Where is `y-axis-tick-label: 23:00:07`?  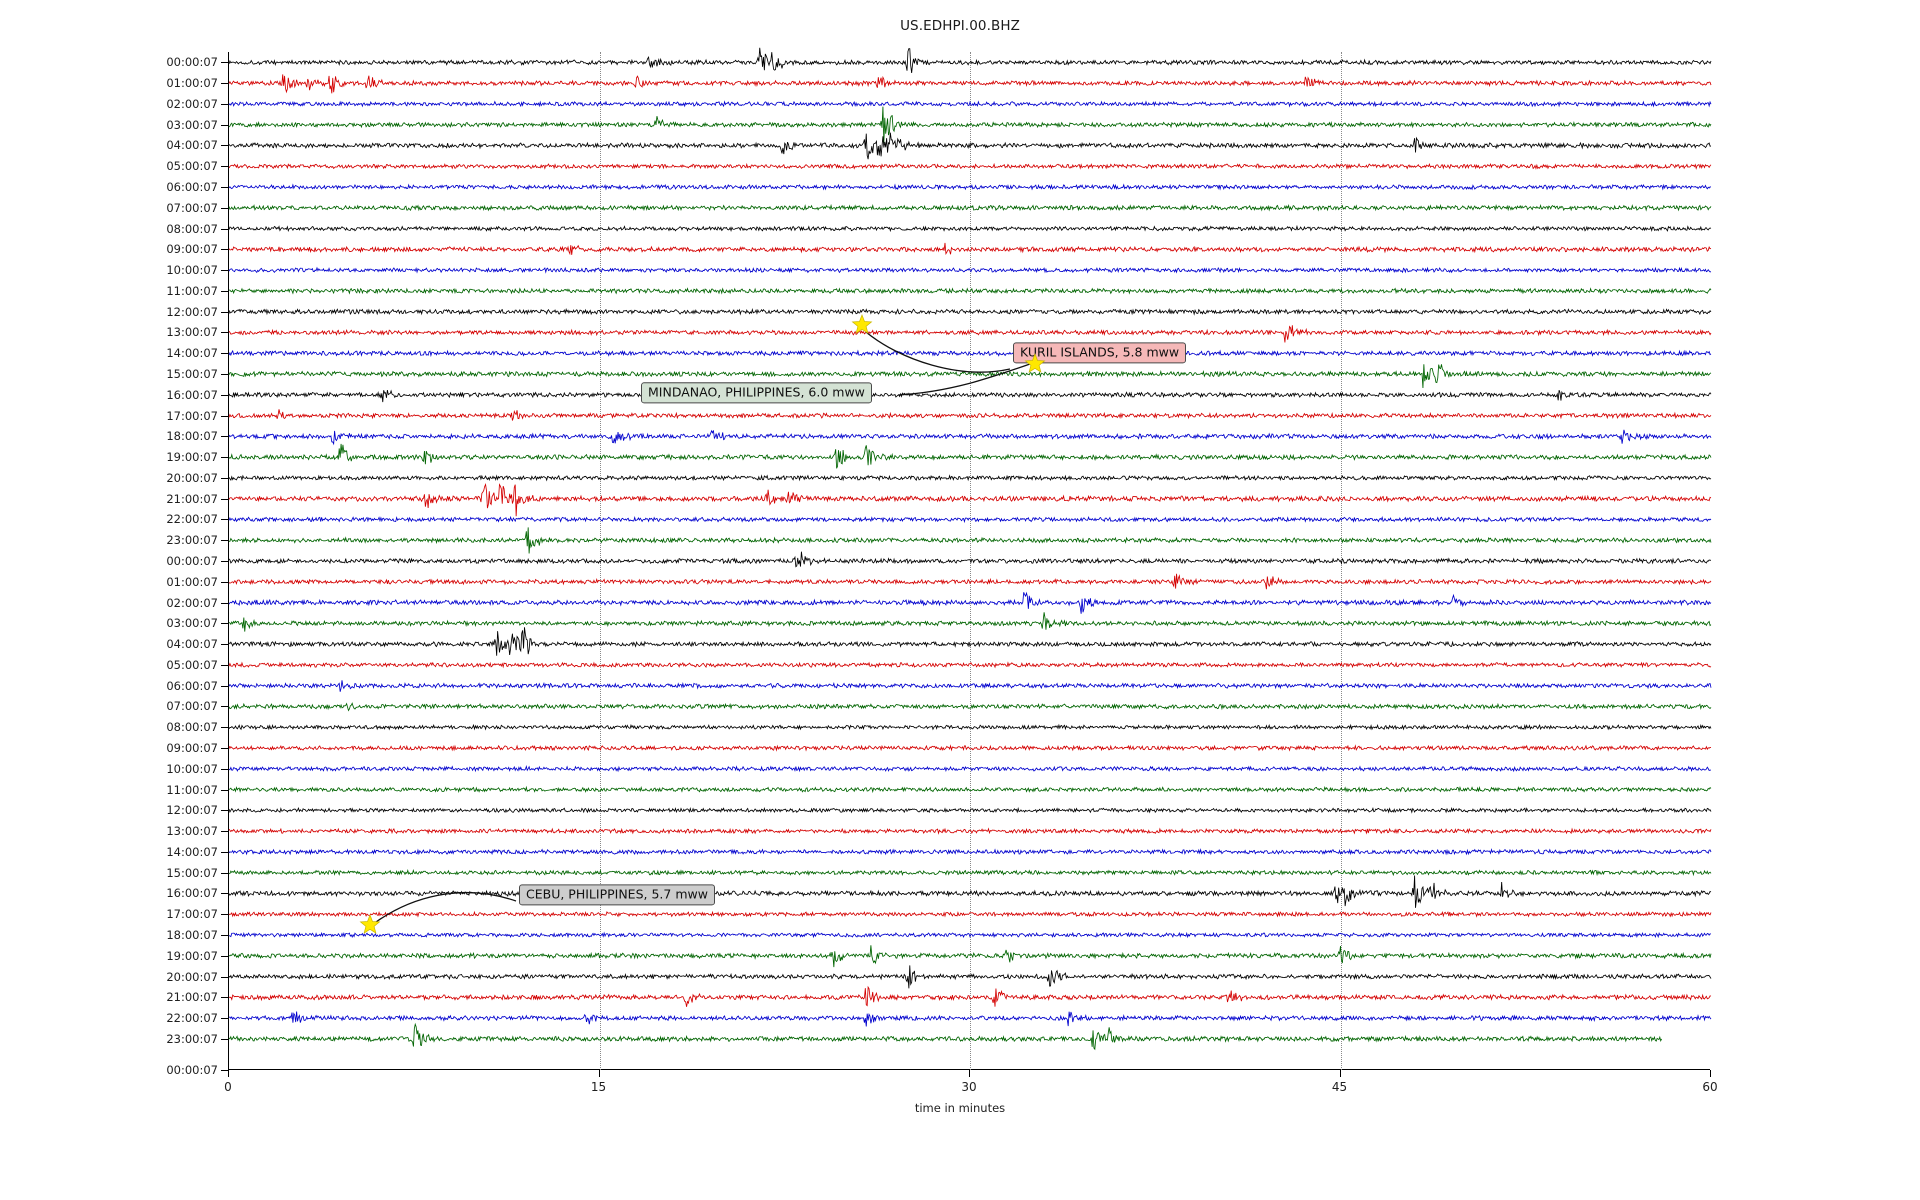
y-axis-tick-label: 23:00:07 is located at coordinates (192, 1038).